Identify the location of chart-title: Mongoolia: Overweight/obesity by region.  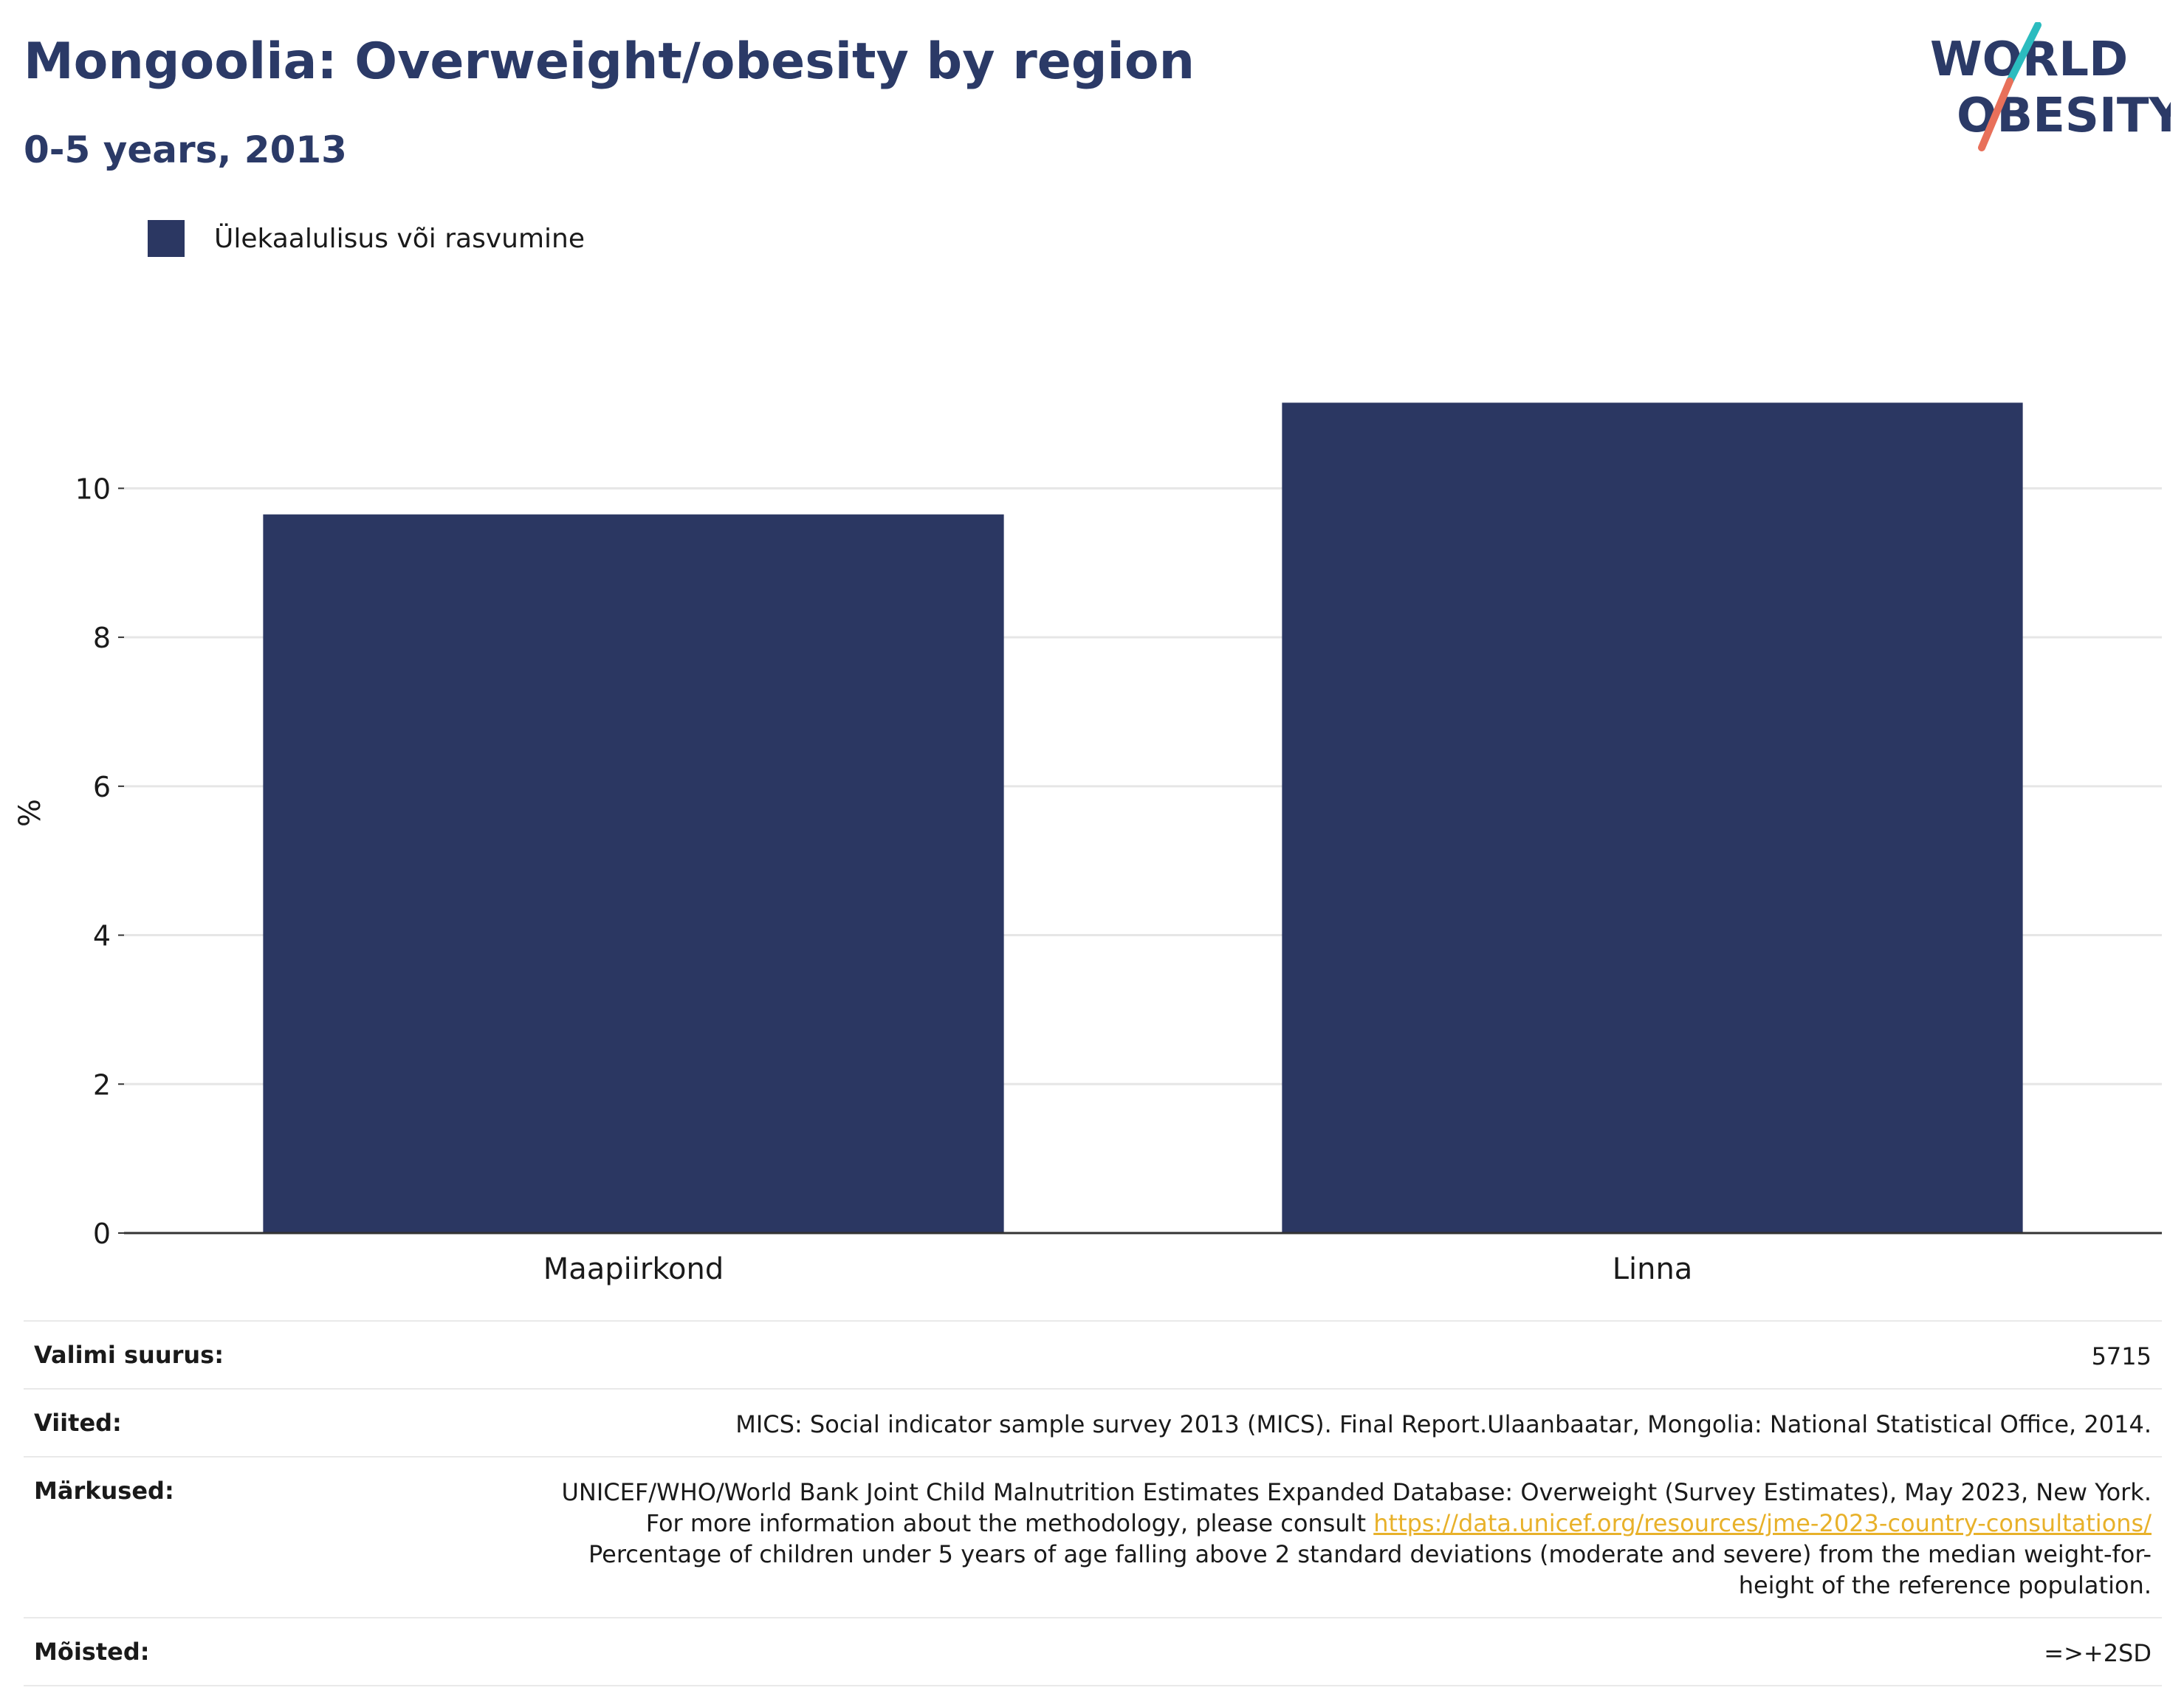
(610, 61).